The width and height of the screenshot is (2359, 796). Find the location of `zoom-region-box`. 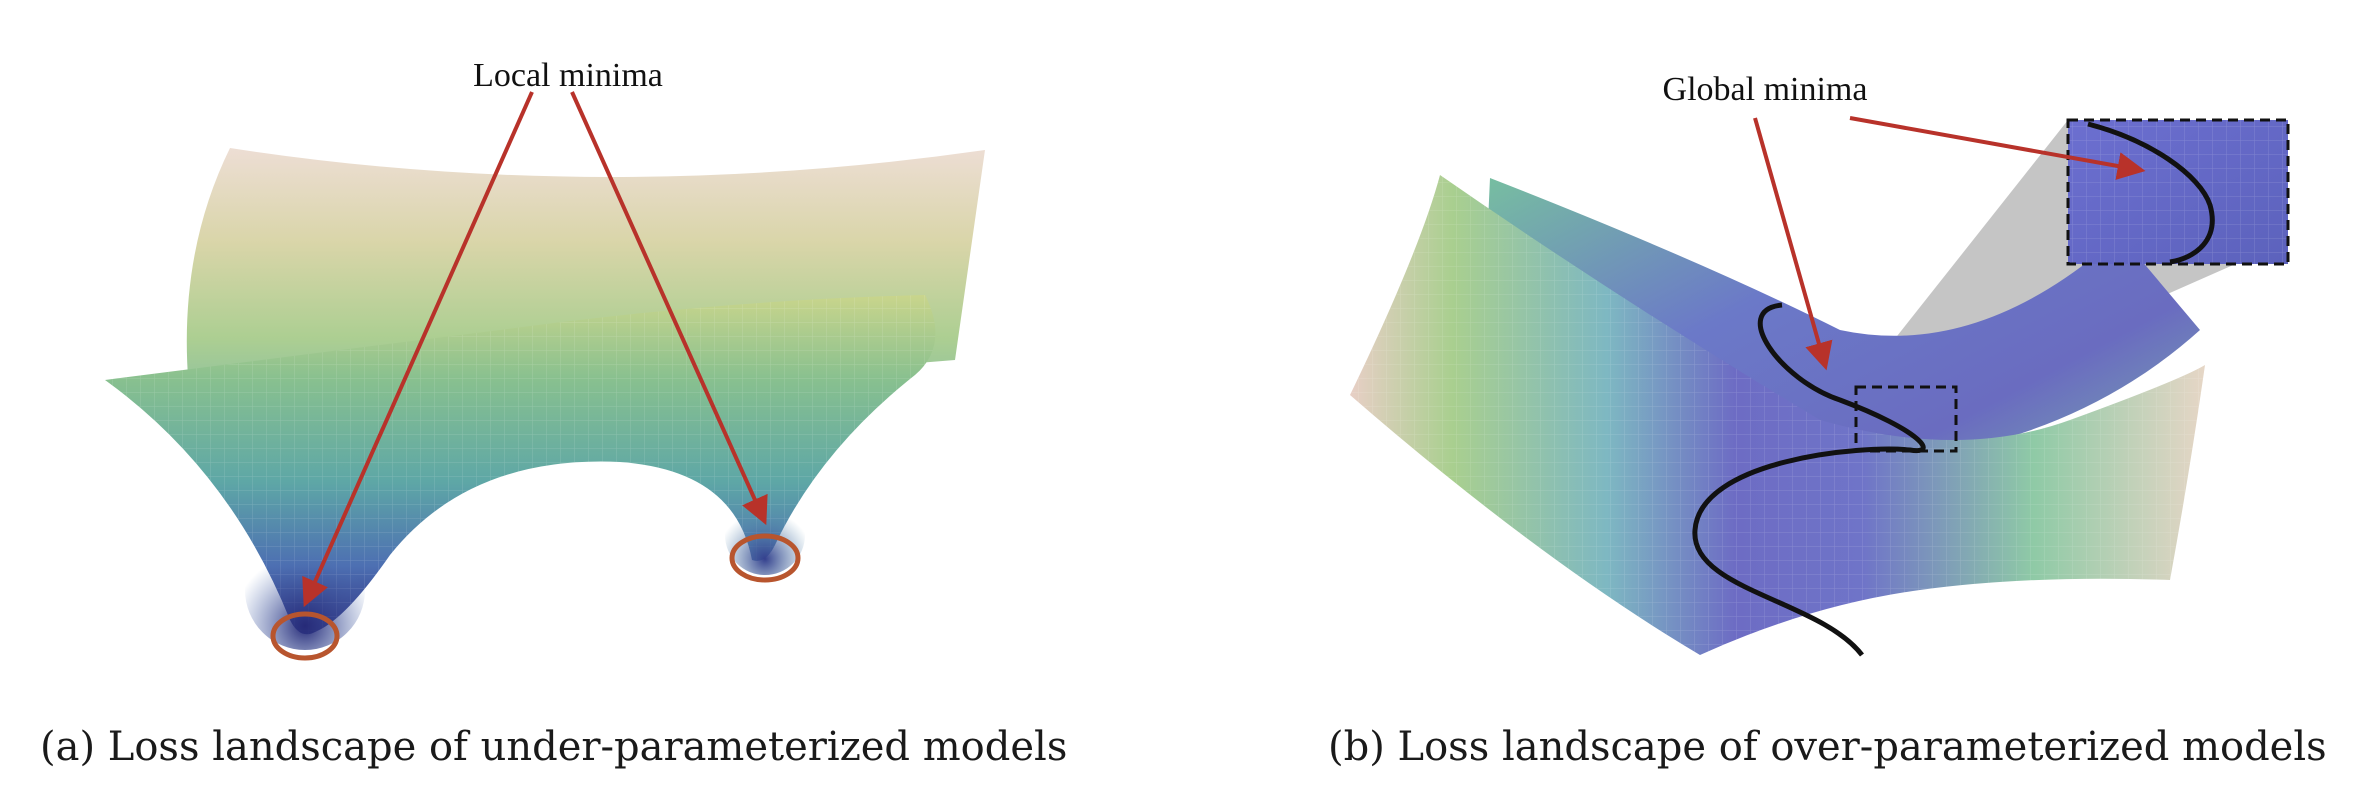

zoom-region-box is located at coordinates (1906, 419).